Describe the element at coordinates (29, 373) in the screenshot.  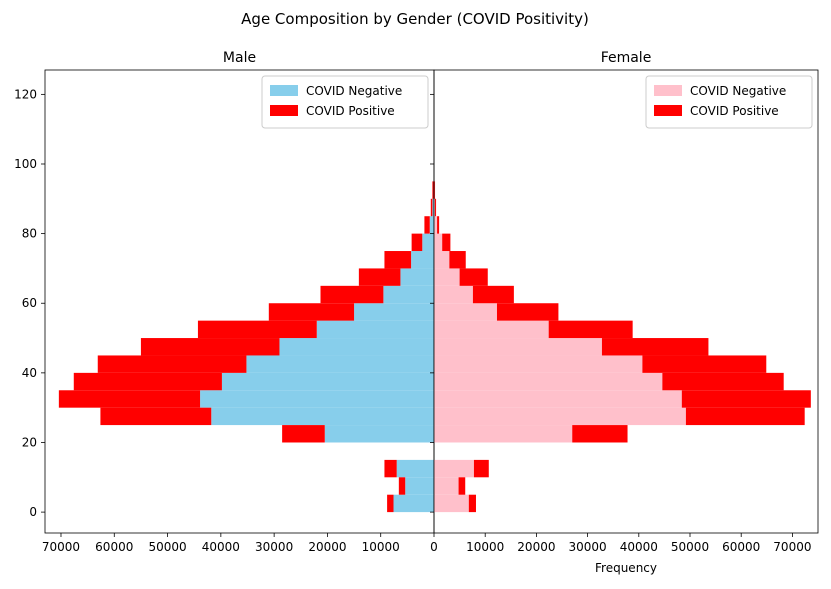
I see `y-tick-label: 40` at that location.